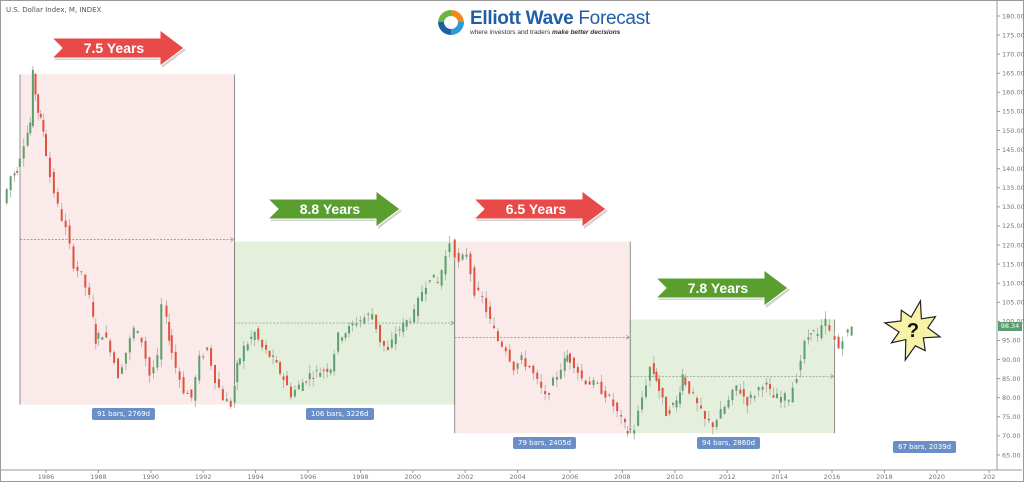 The width and height of the screenshot is (1024, 482). What do you see at coordinates (54, 10) in the screenshot?
I see `chart-title: U.S. Dollar Index, M, INDEX` at bounding box center [54, 10].